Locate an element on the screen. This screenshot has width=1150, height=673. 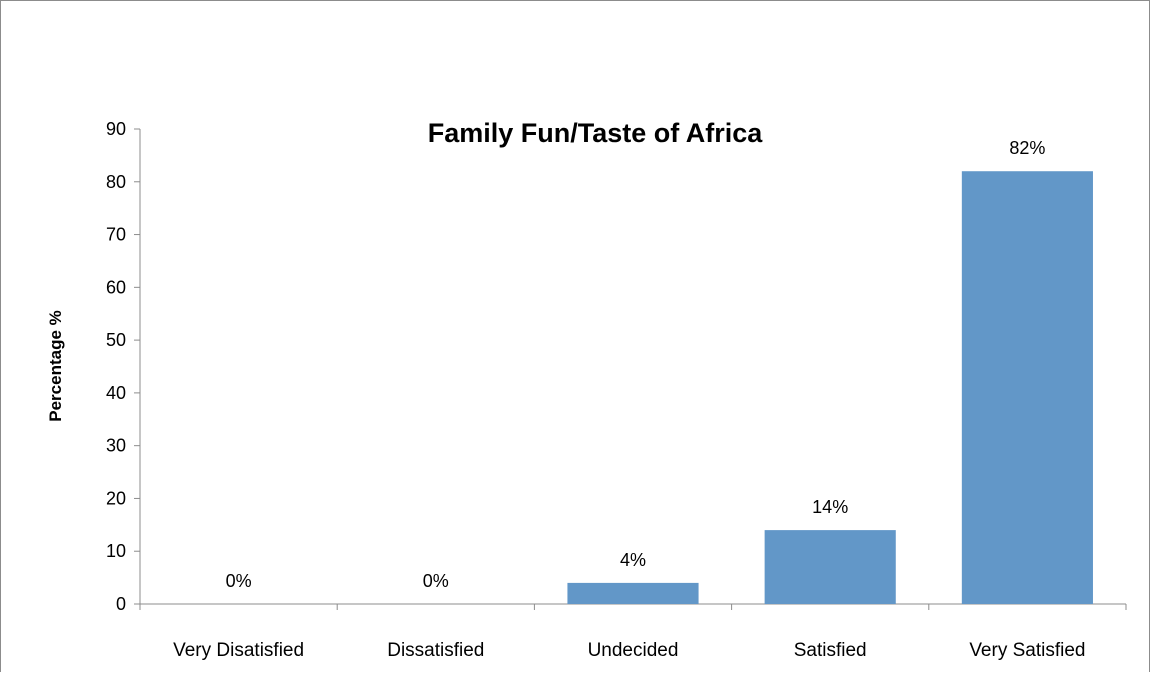
y-tick-label: 20 is located at coordinates (116, 498).